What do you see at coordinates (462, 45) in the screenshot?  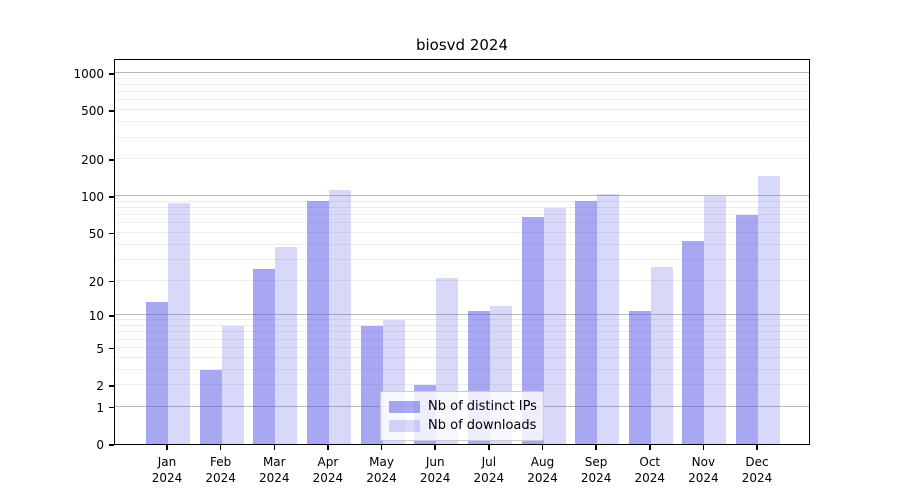 I see `chart-title: biosvd 2024` at bounding box center [462, 45].